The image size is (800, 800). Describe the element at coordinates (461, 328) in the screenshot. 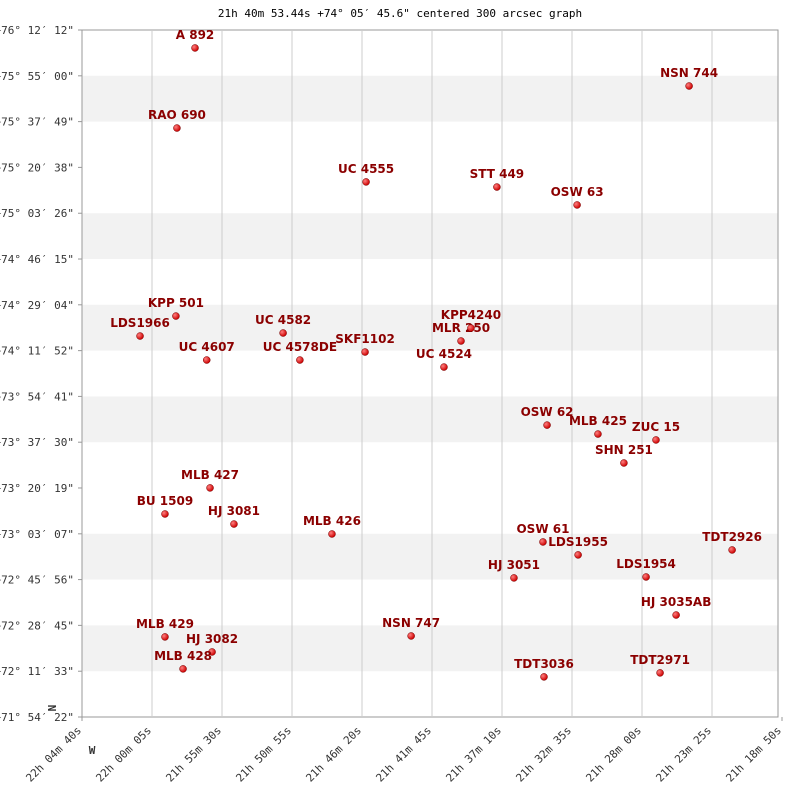

I see `star-label: MLR 250` at that location.